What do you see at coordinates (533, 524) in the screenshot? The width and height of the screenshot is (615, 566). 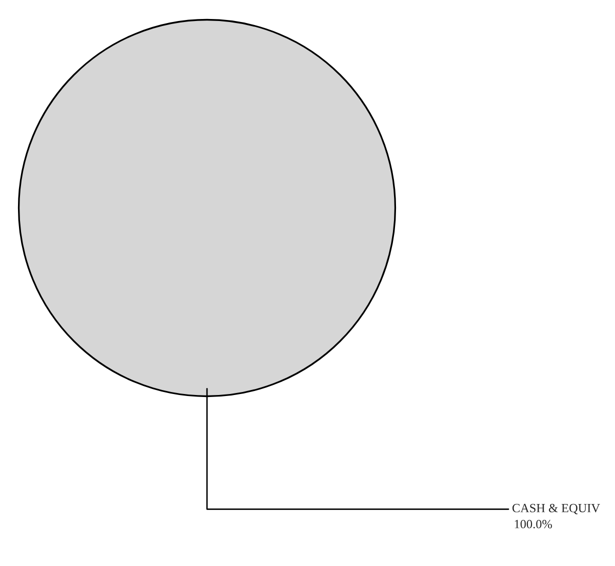 I see `data-label: 100.0%` at bounding box center [533, 524].